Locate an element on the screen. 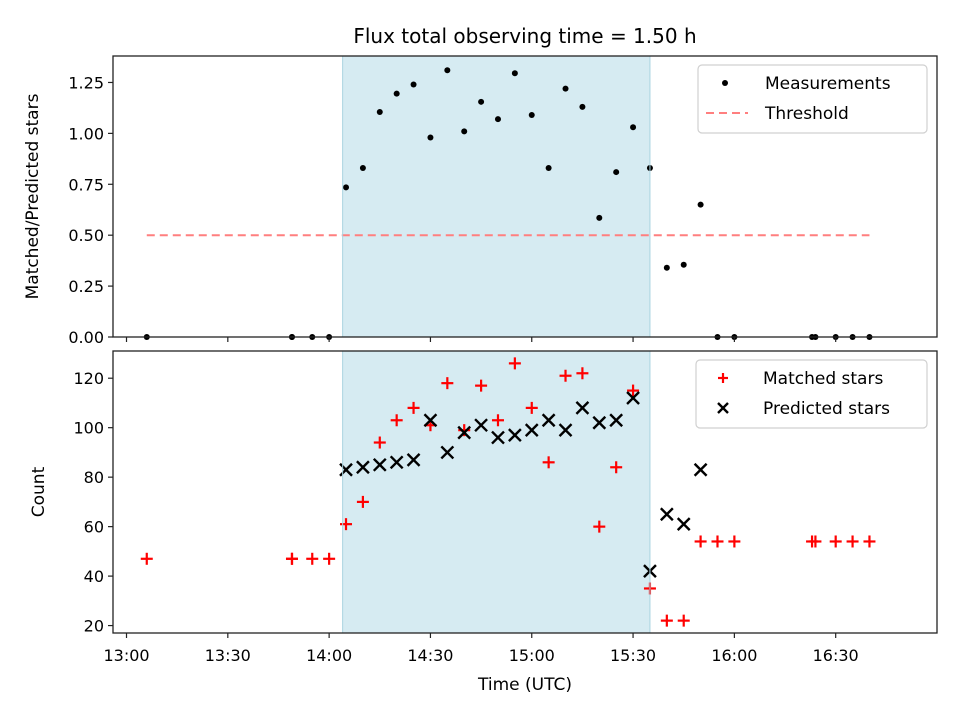  x-tick-label: 14:00 is located at coordinates (329, 655).